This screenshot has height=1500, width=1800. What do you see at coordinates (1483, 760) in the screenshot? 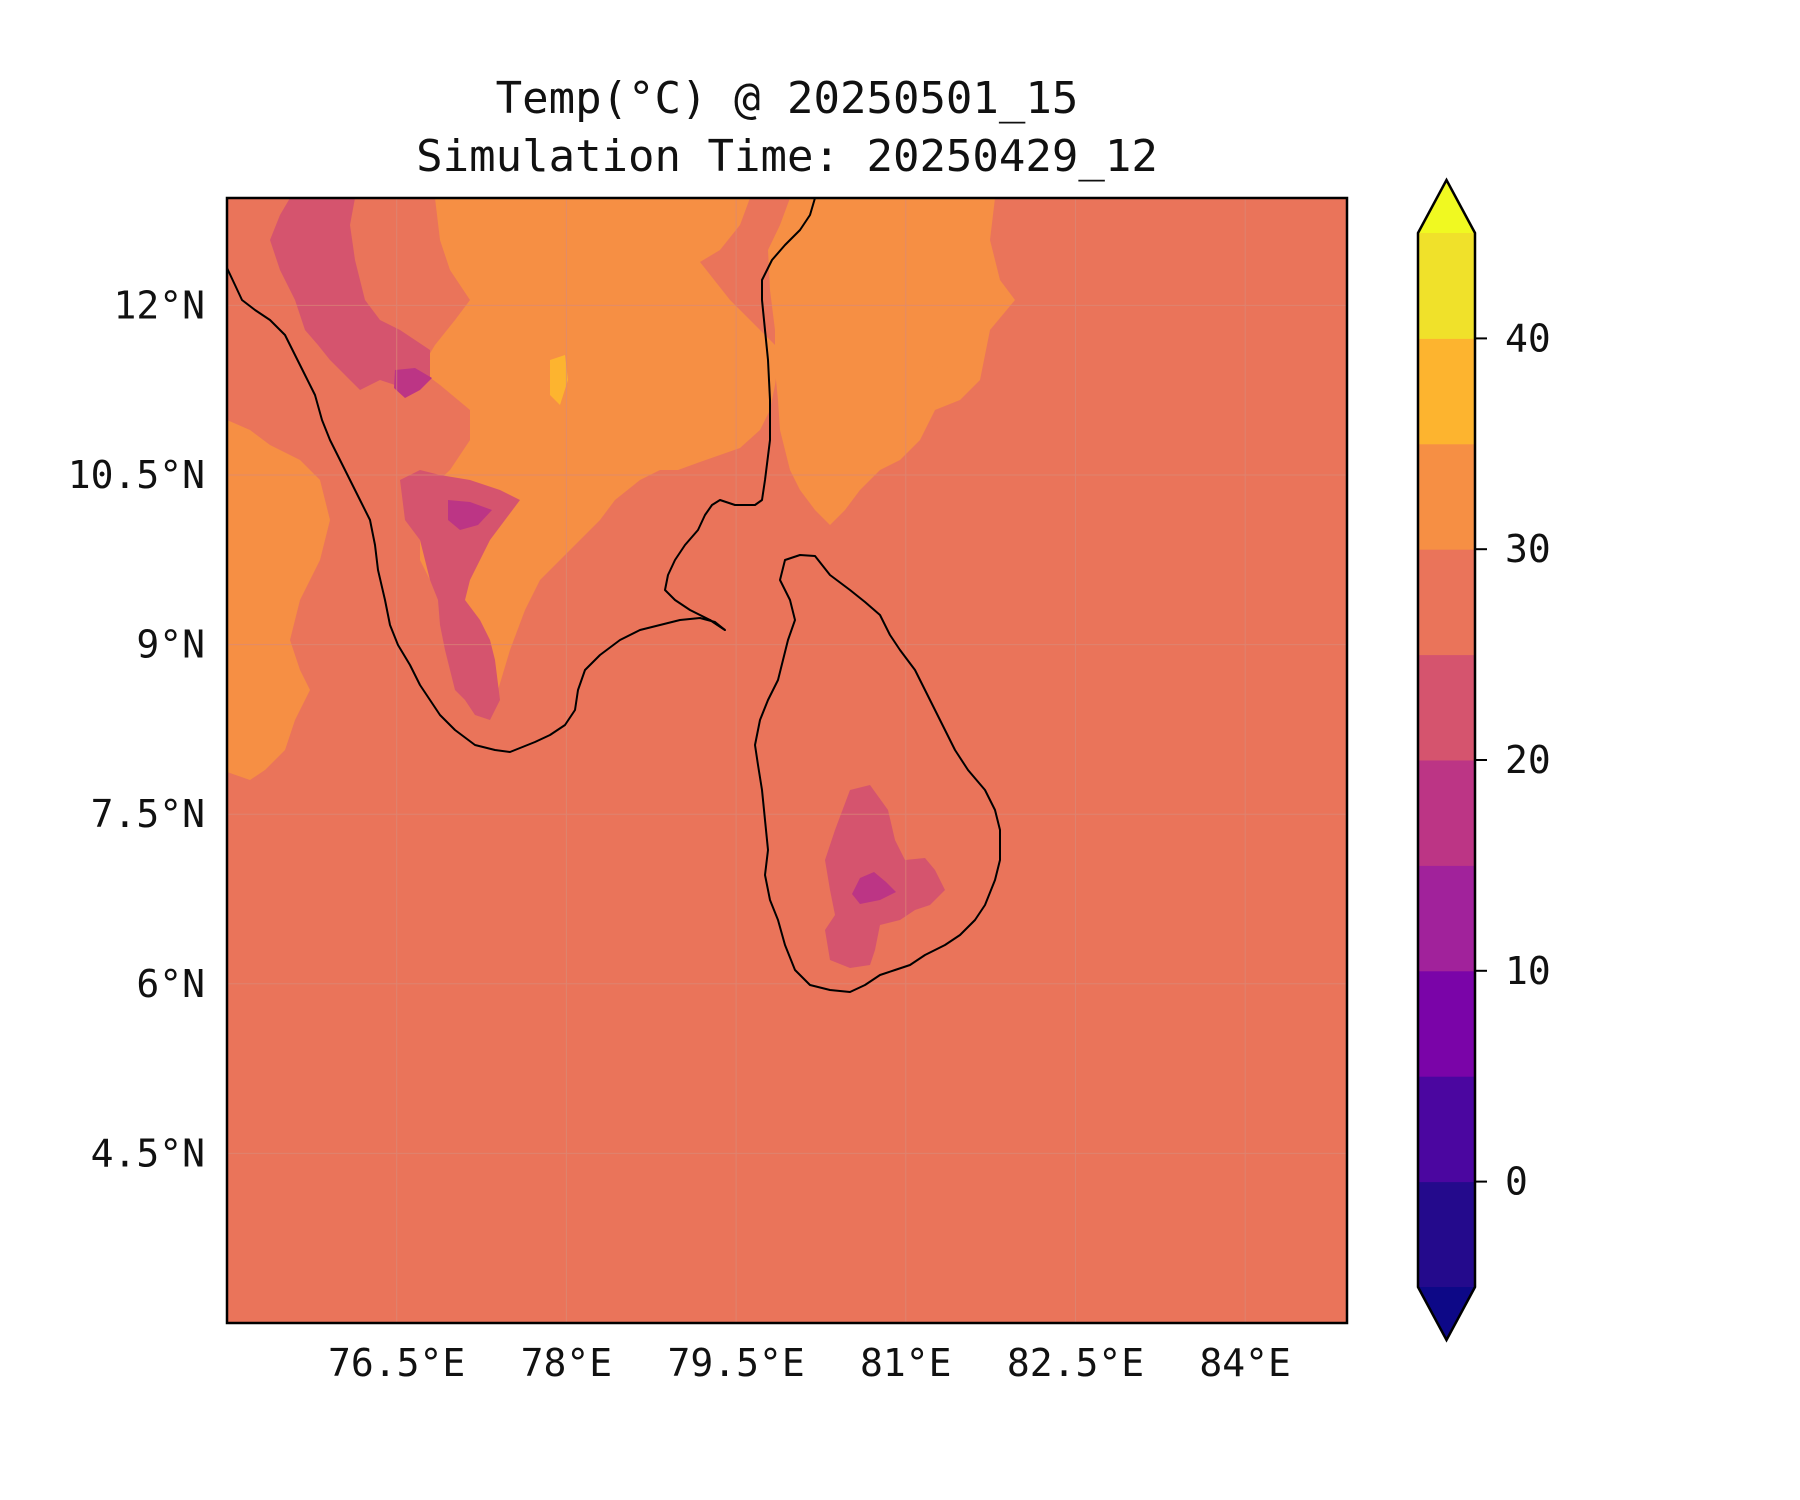
I see `colorbar: 0 10 20 30 40` at bounding box center [1483, 760].